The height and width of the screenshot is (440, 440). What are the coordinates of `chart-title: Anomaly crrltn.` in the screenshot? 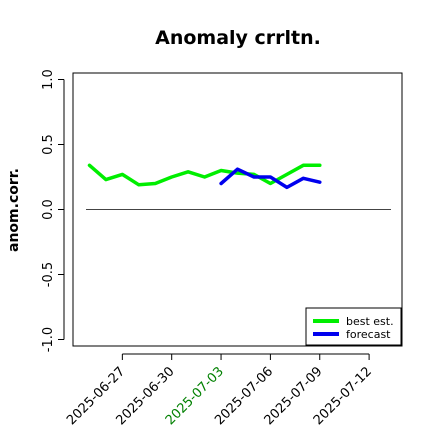 It's located at (238, 38).